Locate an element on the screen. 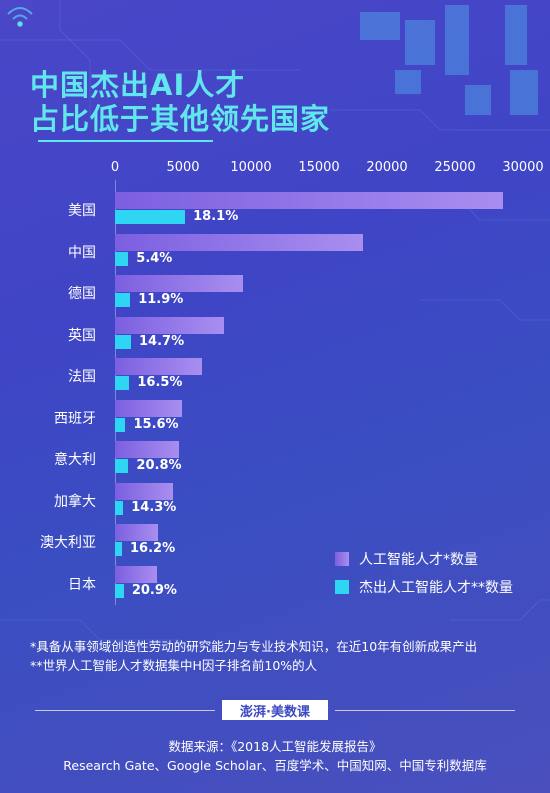 The image size is (550, 793). category-label: 意大利 is located at coordinates (75, 460).